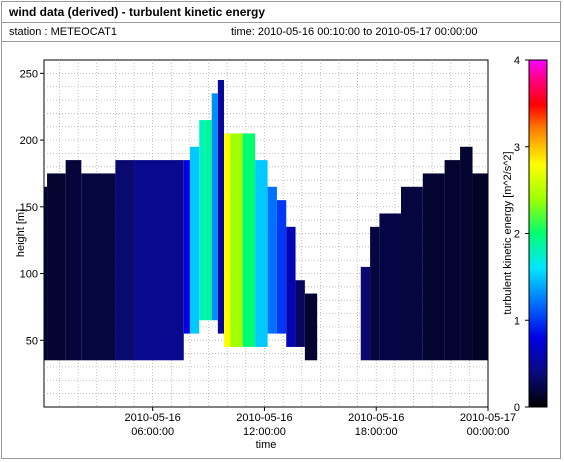 This screenshot has width=564, height=462. I want to click on x-tick-label-time: 00:00:00, so click(488, 432).